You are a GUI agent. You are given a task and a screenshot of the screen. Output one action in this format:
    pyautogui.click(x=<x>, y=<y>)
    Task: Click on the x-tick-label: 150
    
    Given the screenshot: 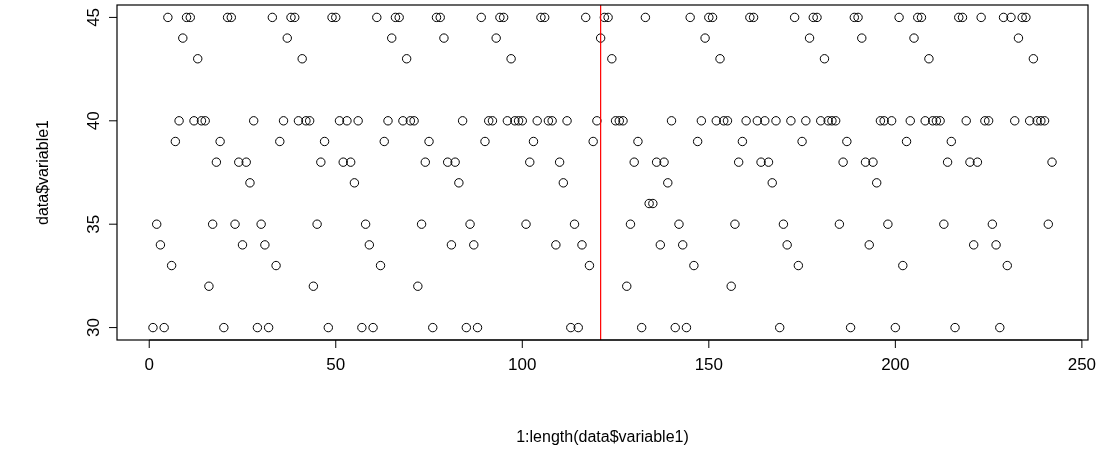 What is the action you would take?
    pyautogui.click(x=709, y=364)
    